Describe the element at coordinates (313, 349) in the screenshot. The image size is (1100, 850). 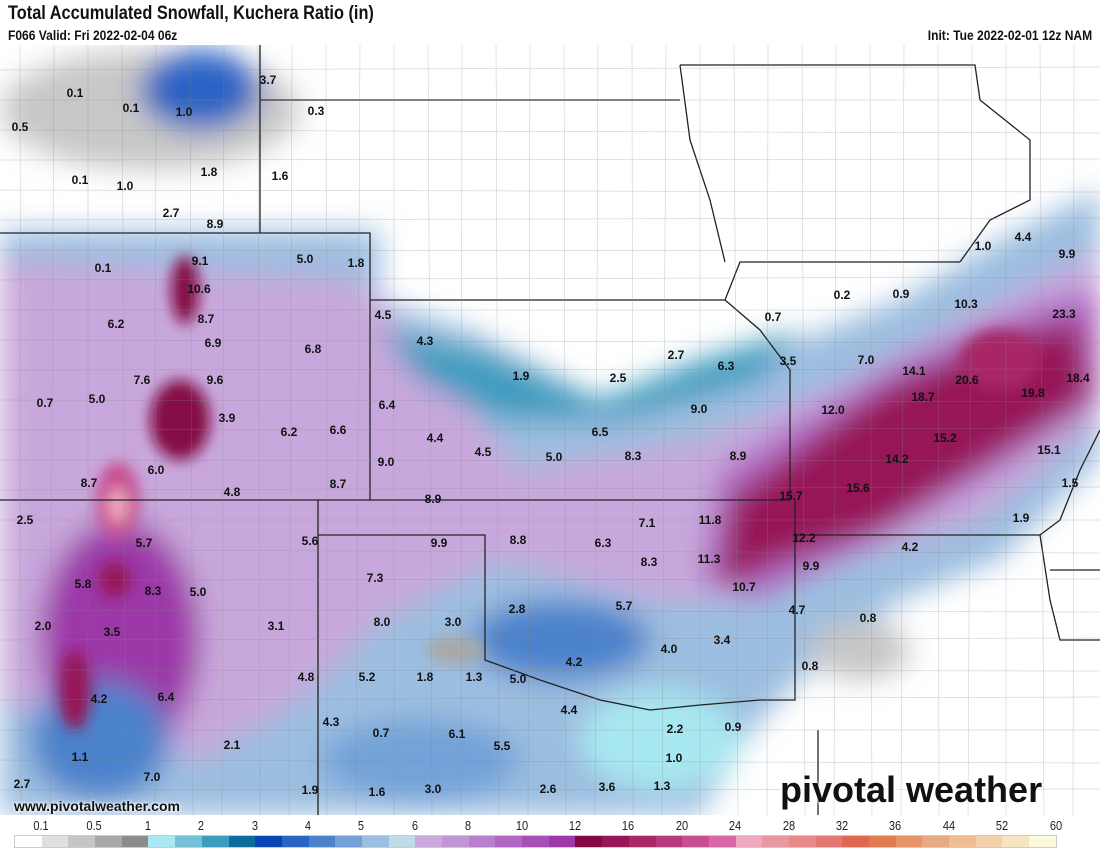
I see `snowfall-value-label: 6.8` at that location.